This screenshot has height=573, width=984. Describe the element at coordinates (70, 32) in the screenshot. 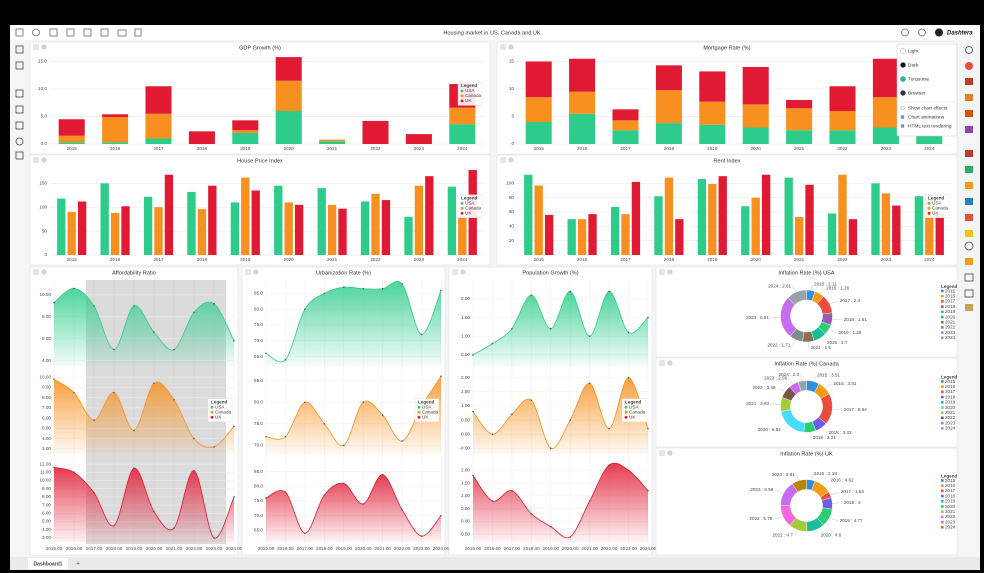

I see `copy-icon` at that location.